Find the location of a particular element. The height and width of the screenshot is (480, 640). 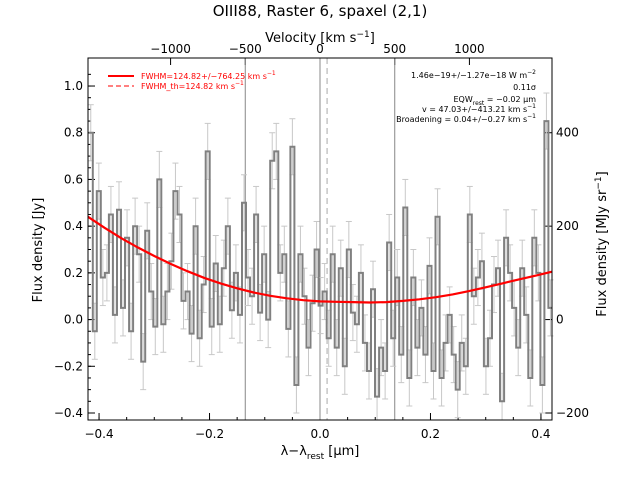

y-axis-ticks: −0.4 −0.2 0.0 0.2 0.4 0.6 0.8 1.0 is located at coordinates (74, 246).